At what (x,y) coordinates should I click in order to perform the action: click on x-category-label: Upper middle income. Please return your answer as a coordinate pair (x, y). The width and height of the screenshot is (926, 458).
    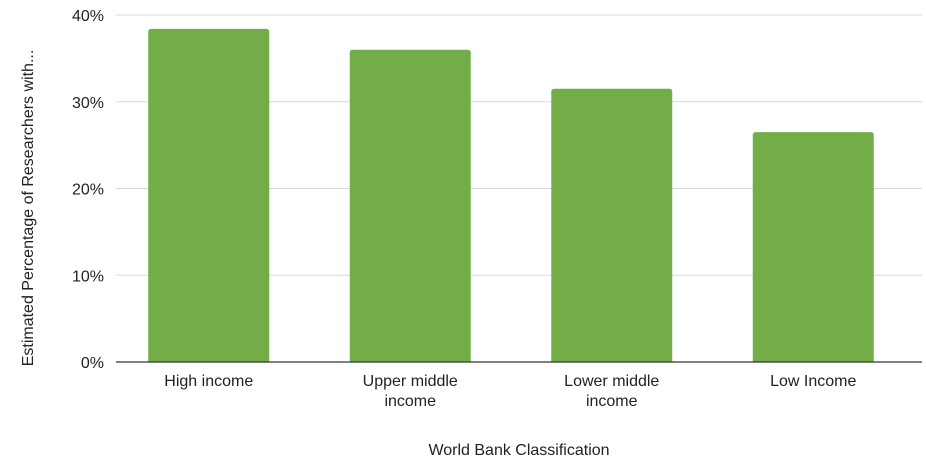
    Looking at the image, I should click on (410, 391).